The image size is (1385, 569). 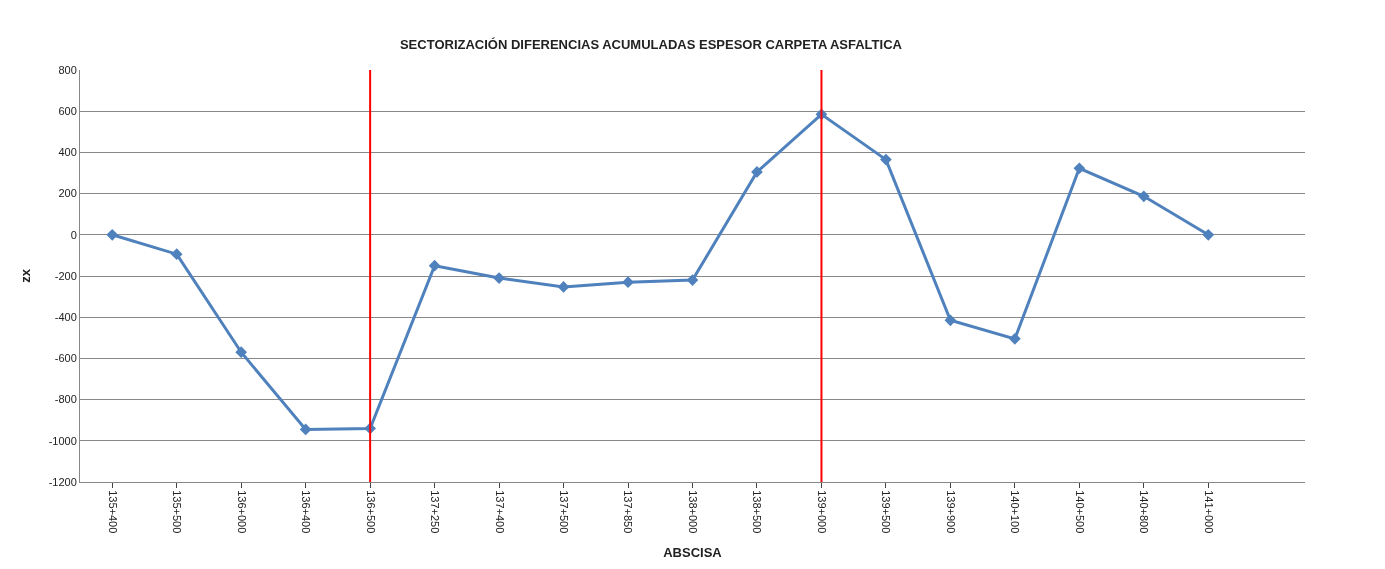 I want to click on x-tick-label: 140+500, so click(x=1079, y=512).